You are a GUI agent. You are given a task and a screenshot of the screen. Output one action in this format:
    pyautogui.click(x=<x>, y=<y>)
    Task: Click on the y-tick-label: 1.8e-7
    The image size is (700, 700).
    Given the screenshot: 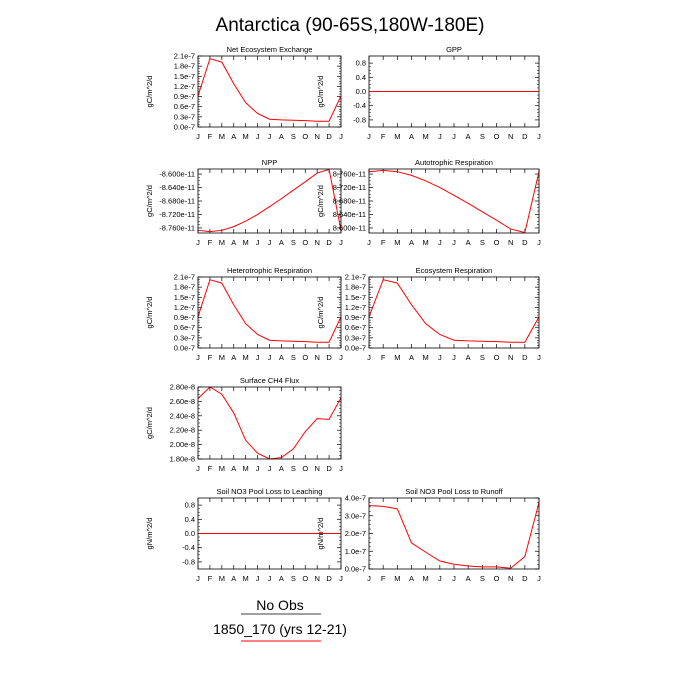 What is the action you would take?
    pyautogui.click(x=355, y=287)
    